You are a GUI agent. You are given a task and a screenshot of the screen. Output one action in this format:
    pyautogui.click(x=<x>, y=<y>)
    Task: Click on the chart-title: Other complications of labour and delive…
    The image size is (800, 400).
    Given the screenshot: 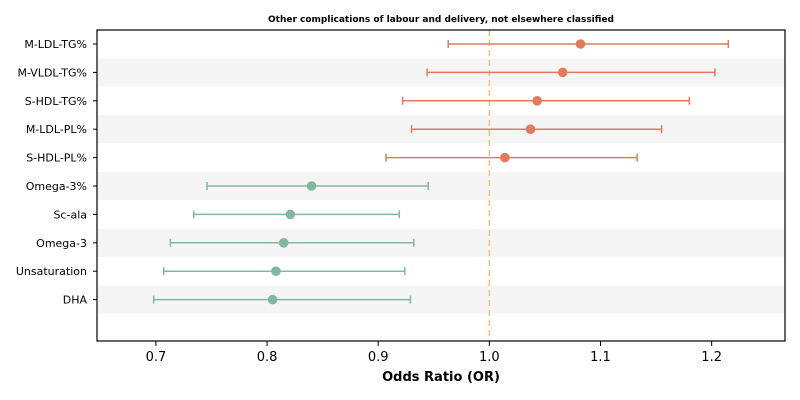 What is the action you would take?
    pyautogui.click(x=441, y=20)
    